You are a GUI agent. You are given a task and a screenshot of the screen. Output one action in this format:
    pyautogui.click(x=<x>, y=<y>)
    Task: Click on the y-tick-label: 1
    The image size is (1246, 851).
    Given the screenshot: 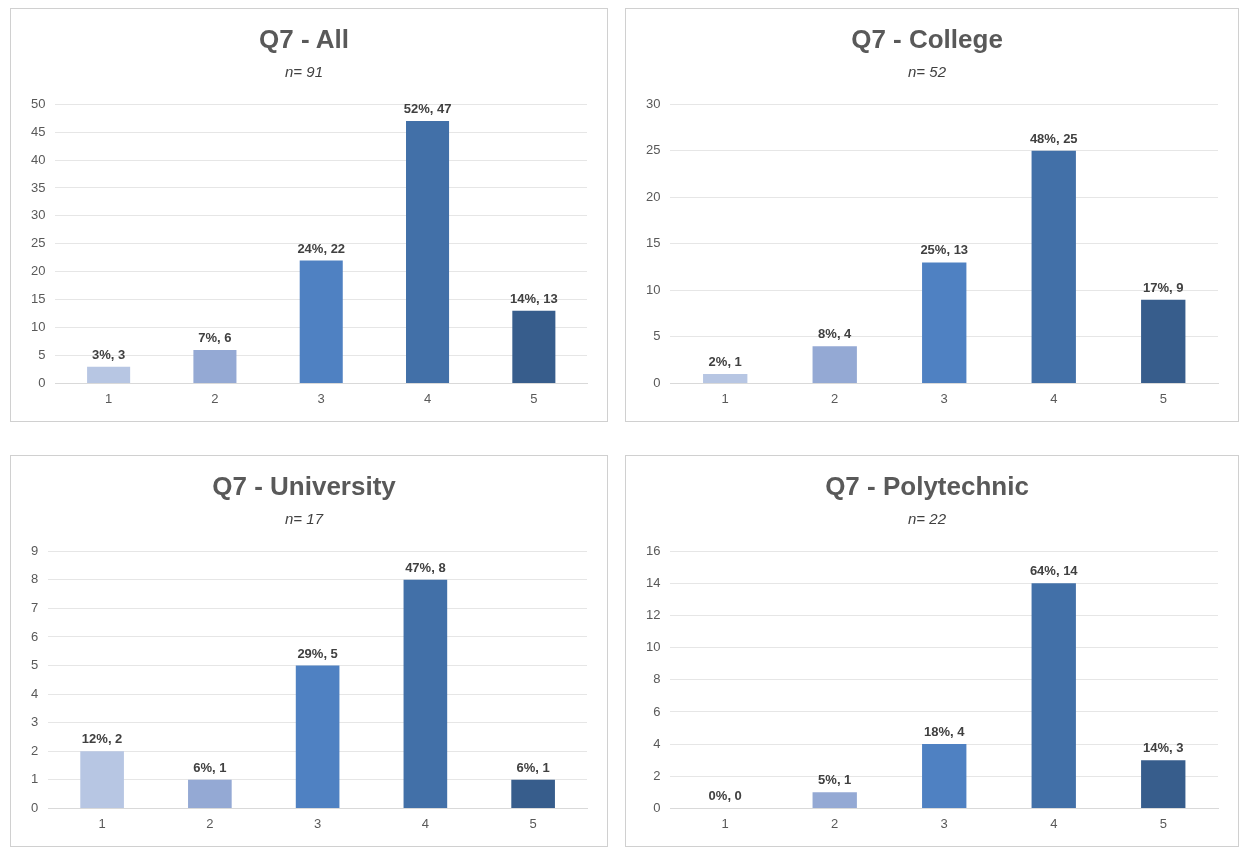 What is the action you would take?
    pyautogui.click(x=35, y=779)
    